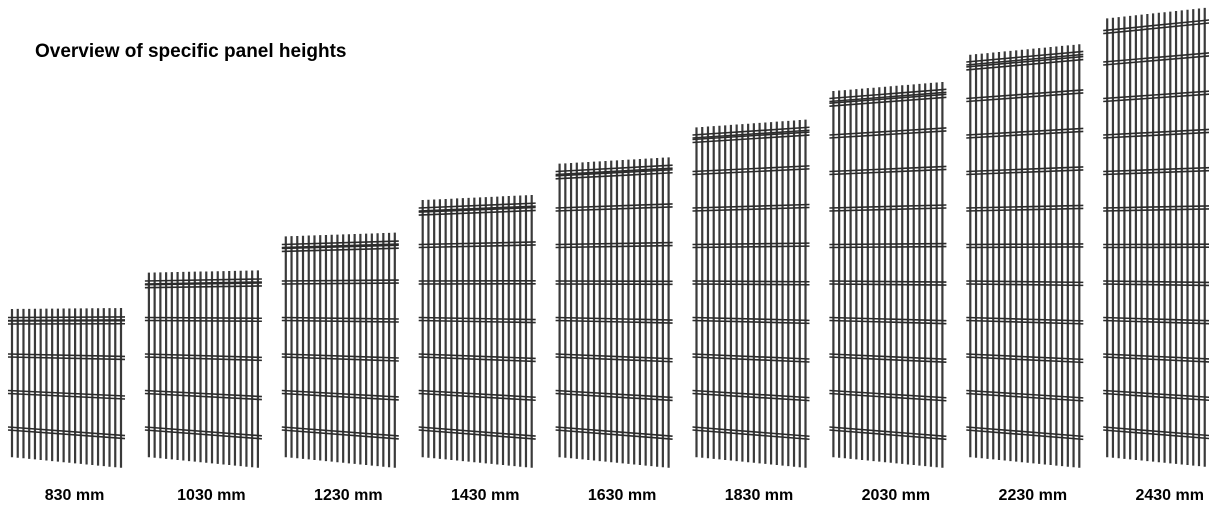 The height and width of the screenshot is (505, 1209). What do you see at coordinates (485, 495) in the screenshot?
I see `panel-label: 1430 mm` at bounding box center [485, 495].